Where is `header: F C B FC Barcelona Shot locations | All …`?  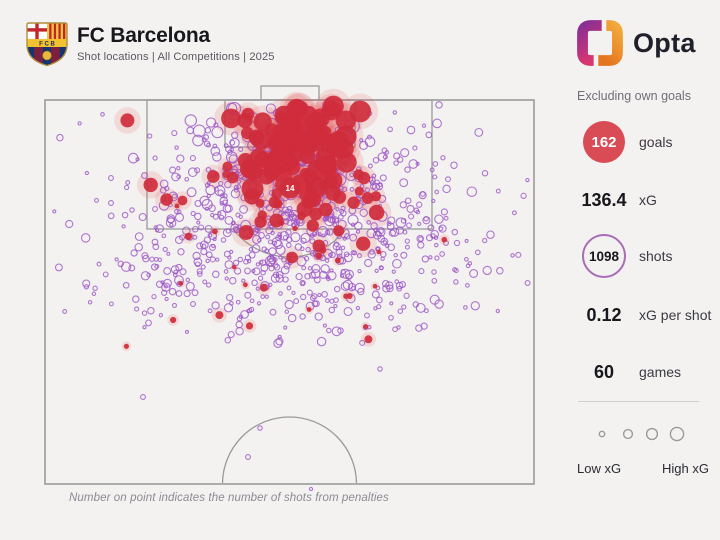
header: F C B FC Barcelona Shot locations | All … is located at coordinates (150, 44).